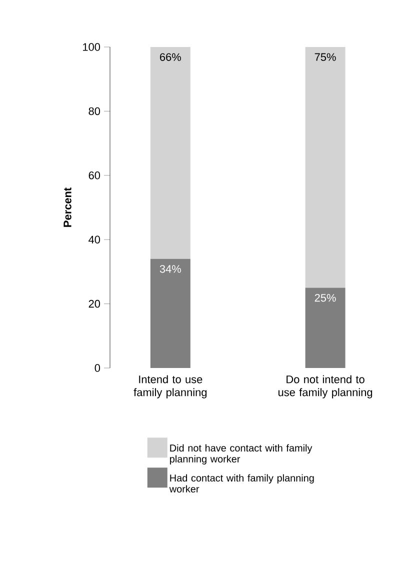  I want to click on y-tick-label: 40, so click(94, 240).